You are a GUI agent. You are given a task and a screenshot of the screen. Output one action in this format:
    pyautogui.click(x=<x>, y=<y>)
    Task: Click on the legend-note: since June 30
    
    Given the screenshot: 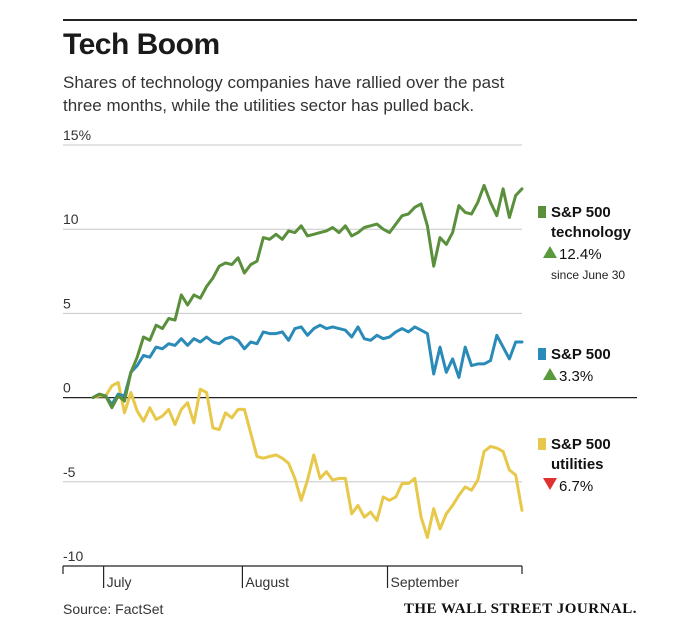 What is the action you would take?
    pyautogui.click(x=588, y=275)
    